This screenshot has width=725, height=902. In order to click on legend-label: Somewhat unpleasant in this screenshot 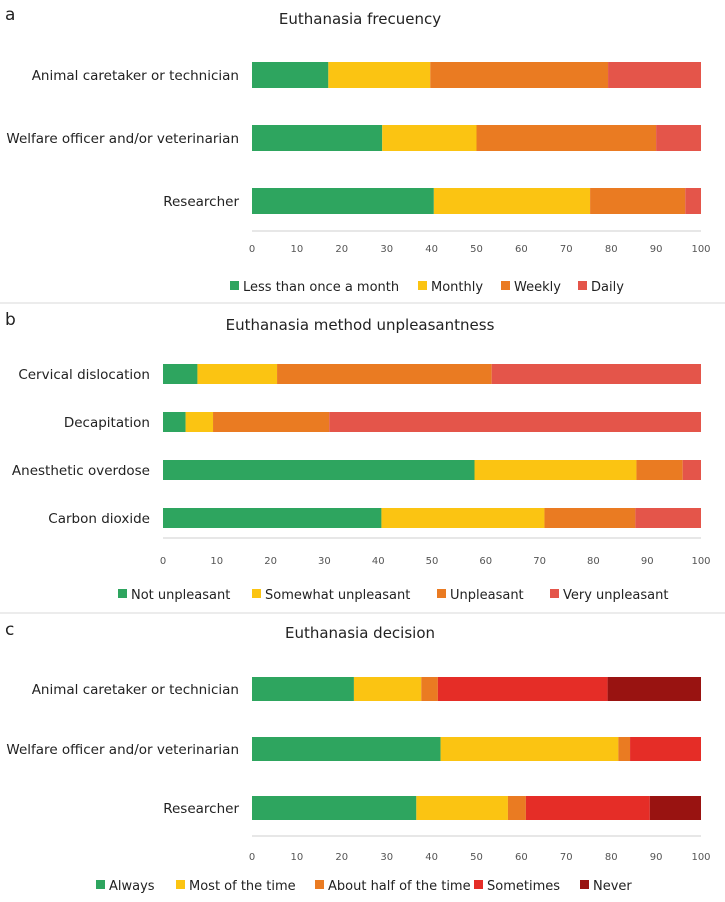, I will do `click(337, 595)`.